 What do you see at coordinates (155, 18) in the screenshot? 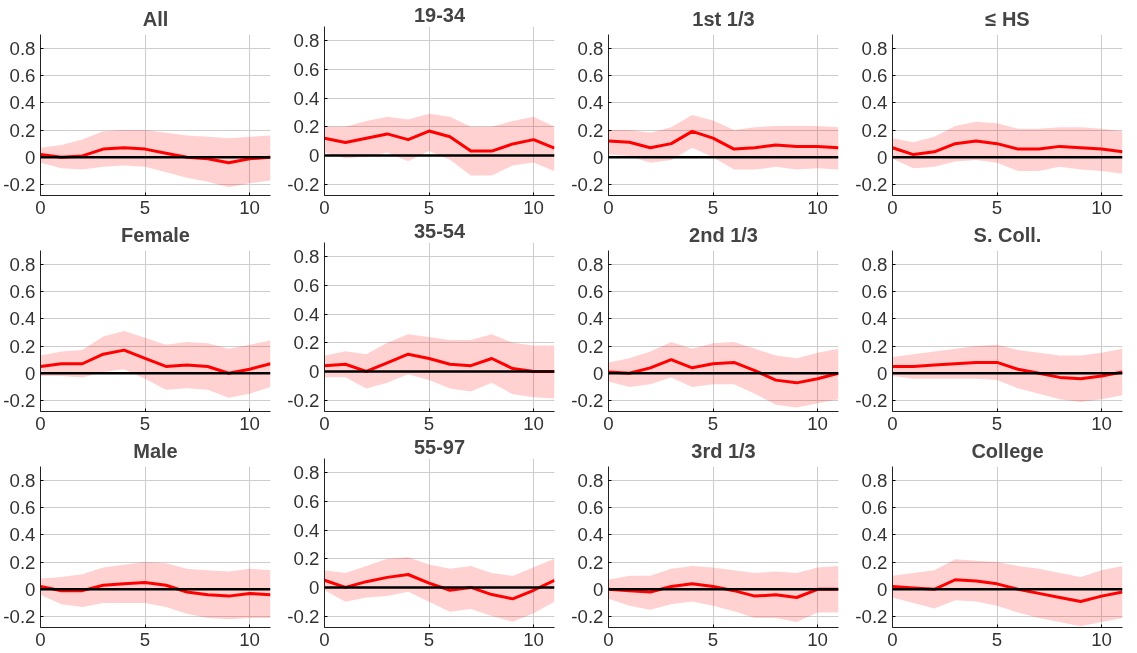
I see `chart-title: All` at bounding box center [155, 18].